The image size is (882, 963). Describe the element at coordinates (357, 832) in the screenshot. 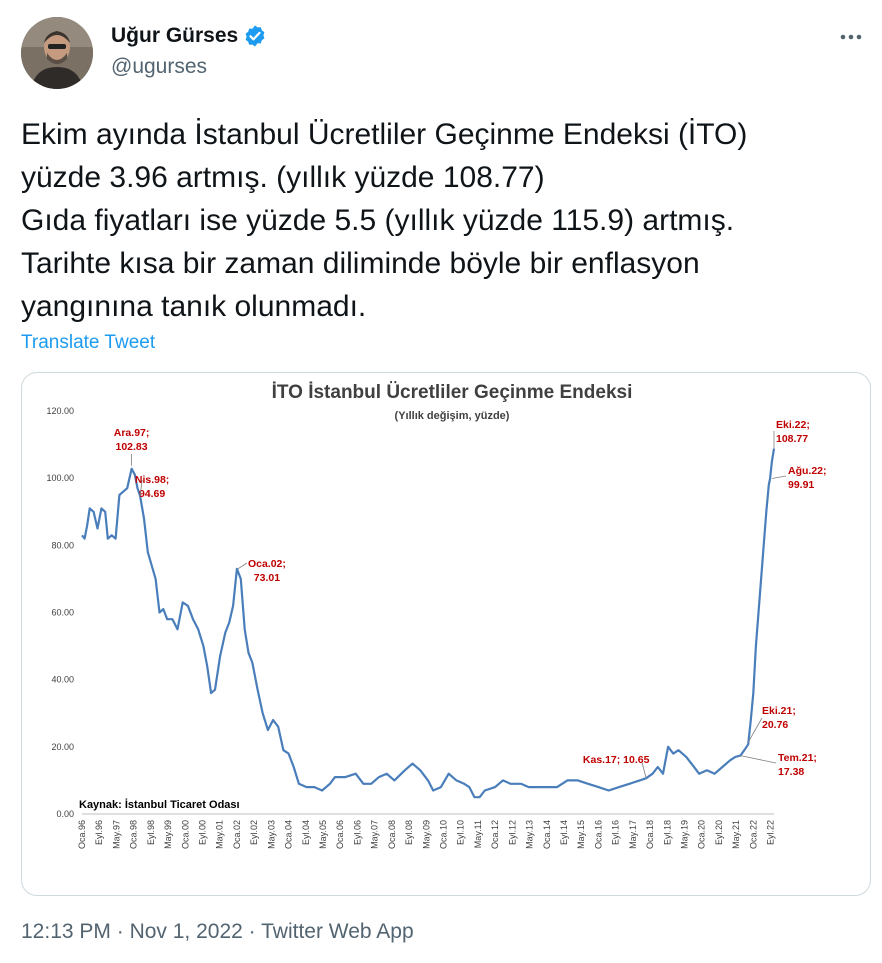

I see `x-tick-label: Eyl.06` at that location.